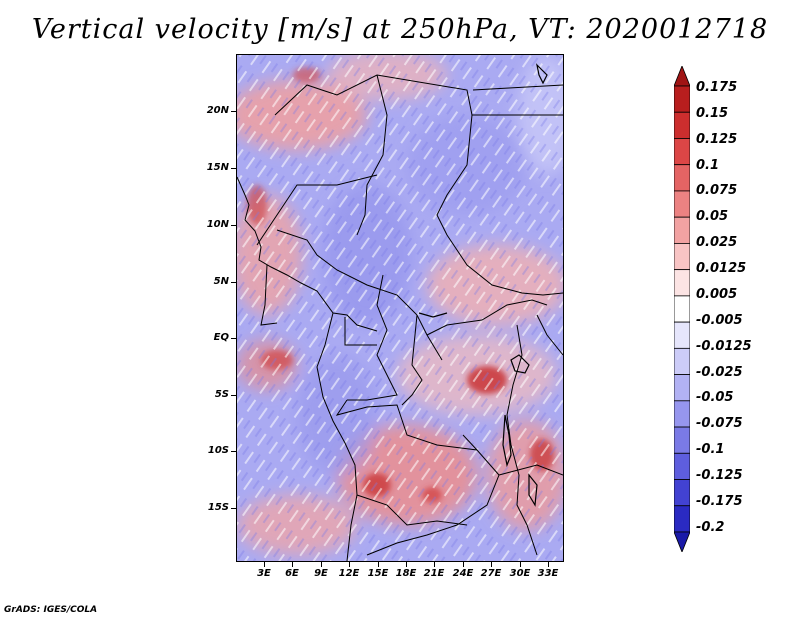  I want to click on colorbar-label: -0.175, so click(719, 501).